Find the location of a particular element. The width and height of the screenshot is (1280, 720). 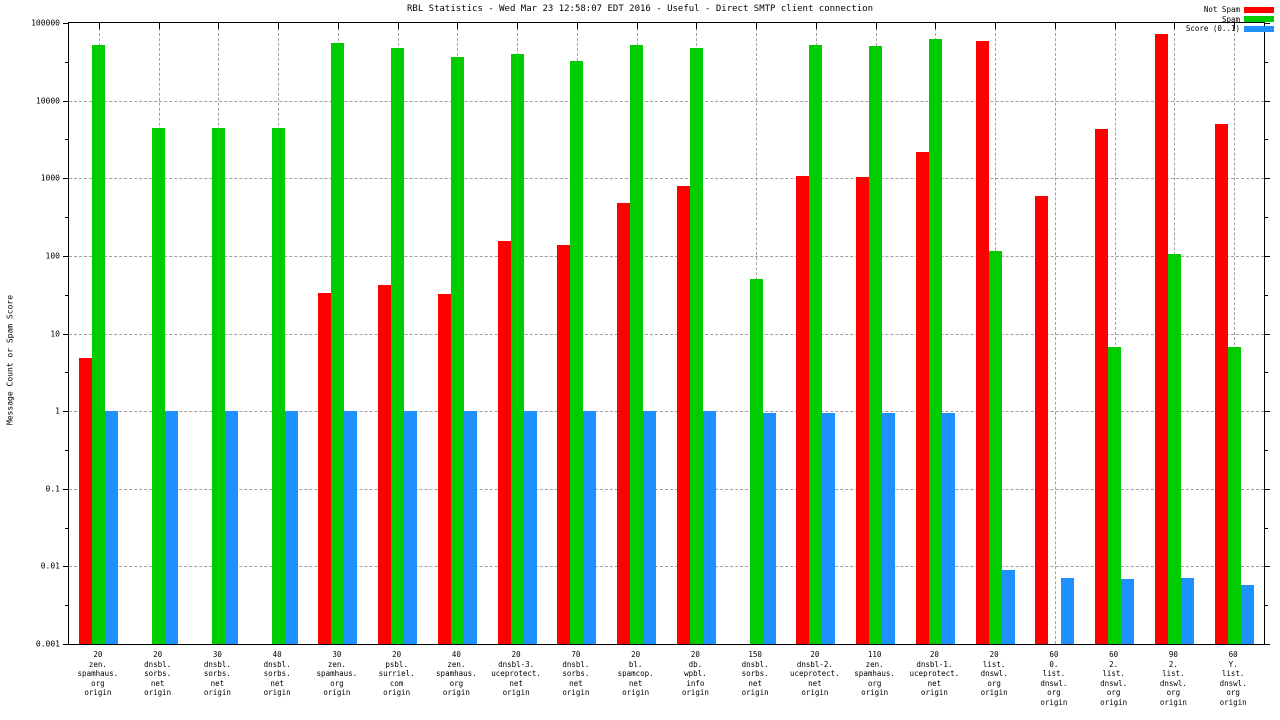

x-axis-label-line: Y. is located at coordinates (1233, 664).